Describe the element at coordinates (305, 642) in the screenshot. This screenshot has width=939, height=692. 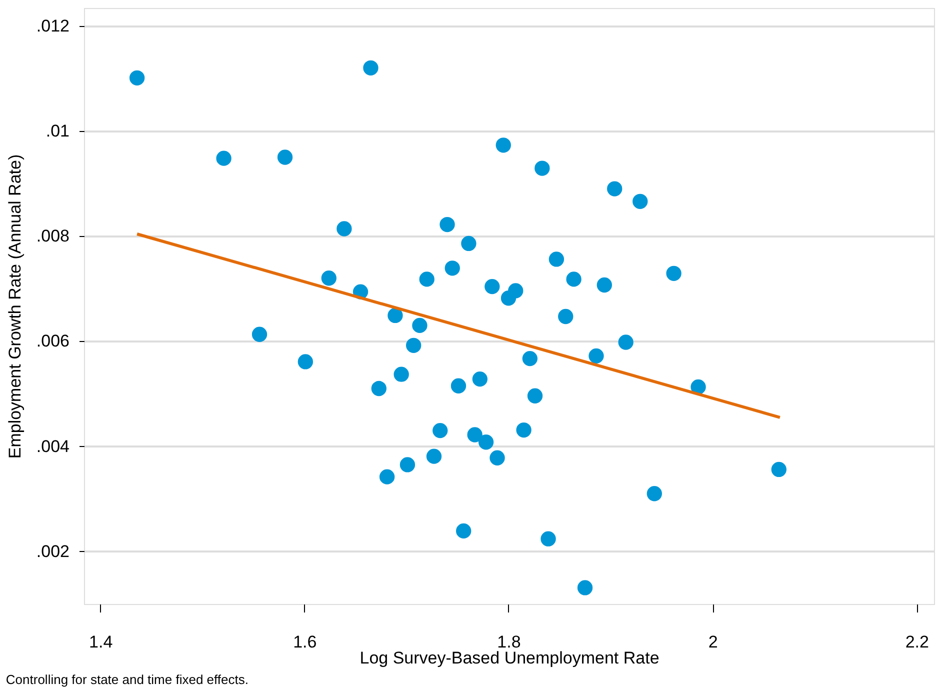
I see `x-tick-label: 1.6` at that location.